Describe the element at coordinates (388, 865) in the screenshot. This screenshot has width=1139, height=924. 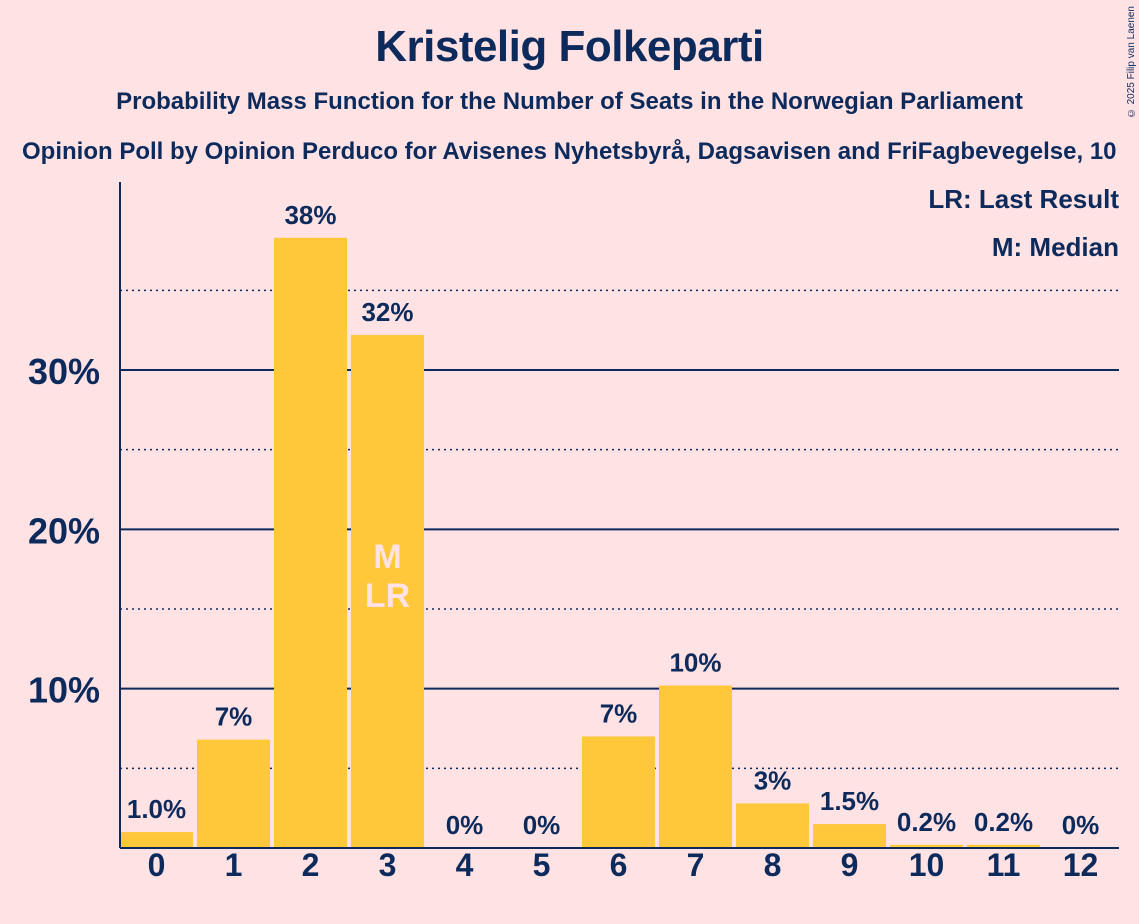
I see `x-tick-label-3: 3` at that location.